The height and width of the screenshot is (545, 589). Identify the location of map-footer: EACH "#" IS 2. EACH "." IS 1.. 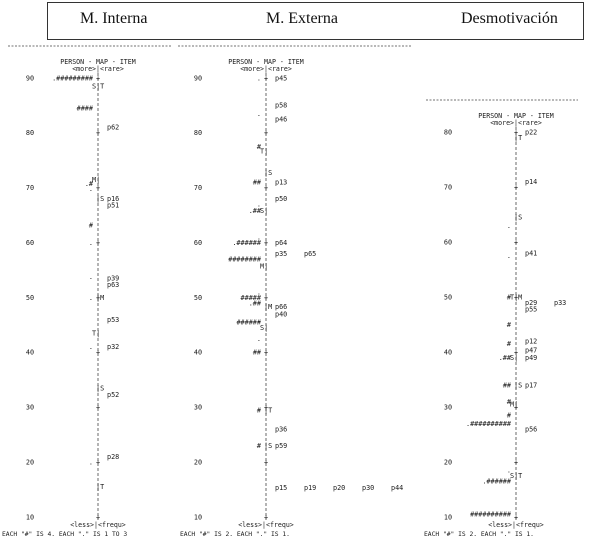
(235, 534).